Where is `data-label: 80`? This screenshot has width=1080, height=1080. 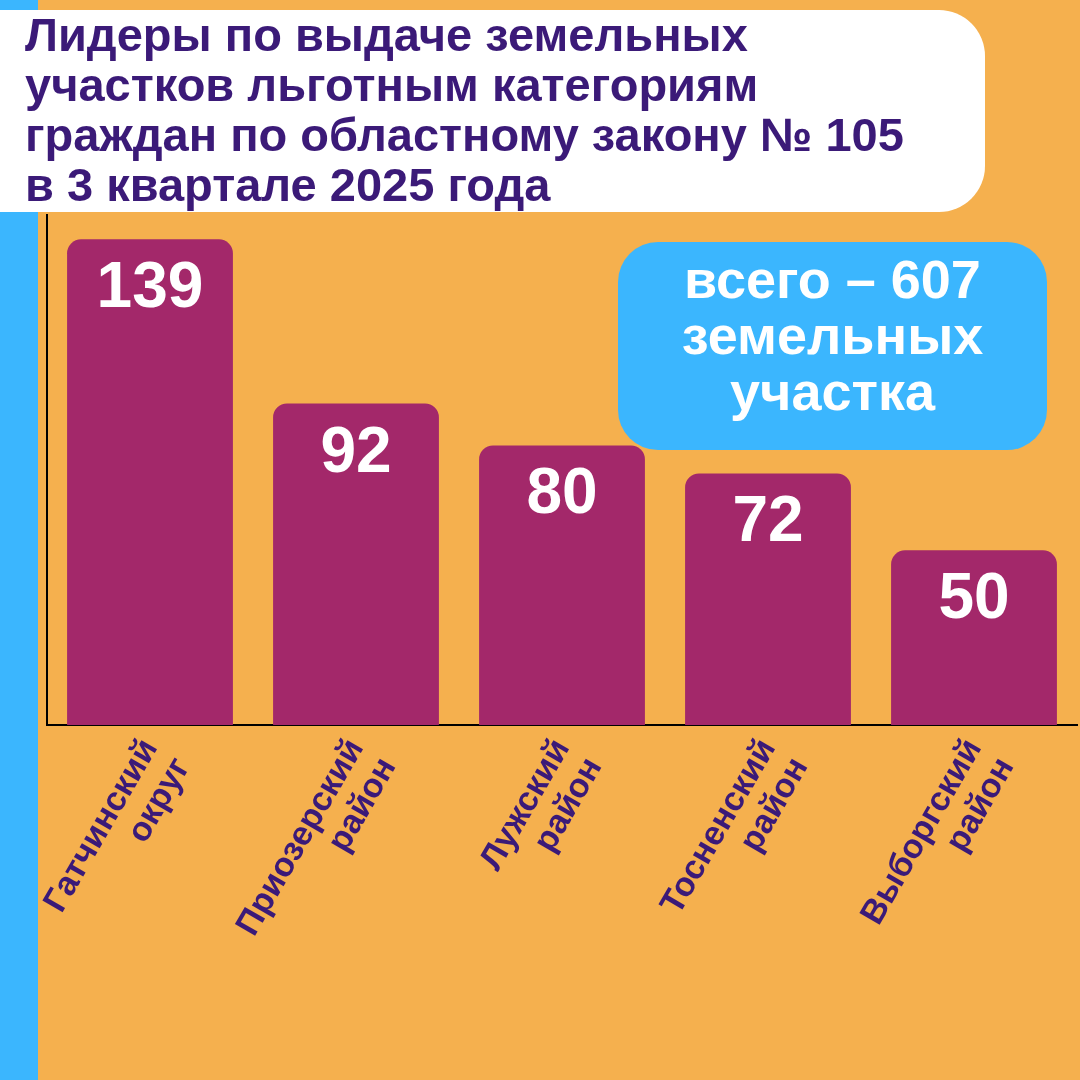
data-label: 80 is located at coordinates (562, 491).